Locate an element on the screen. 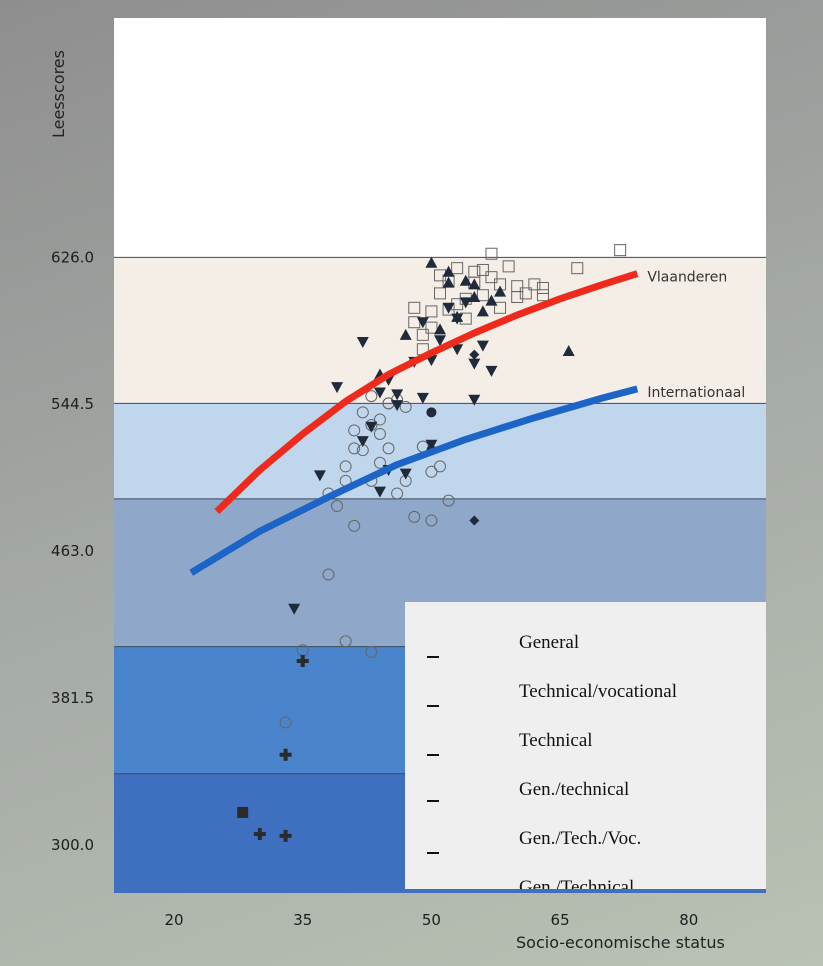 This screenshot has height=966, width=823. legend-label: Technical/vocational is located at coordinates (598, 691).